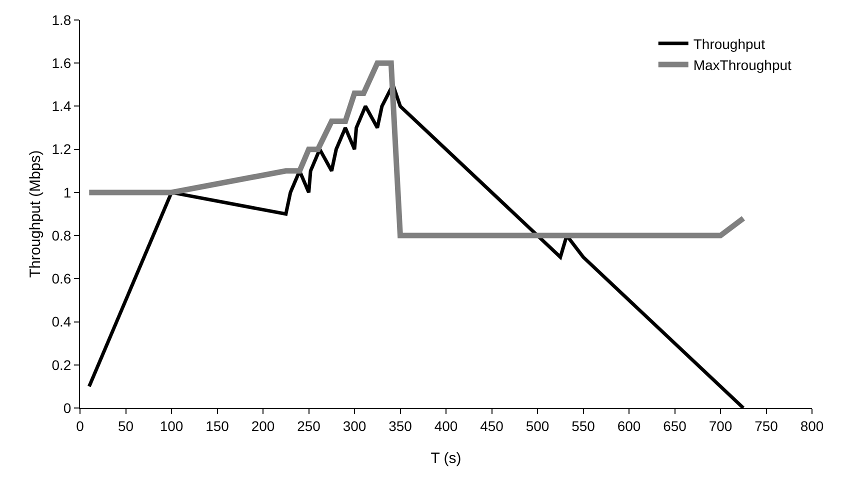 The height and width of the screenshot is (478, 862). Describe the element at coordinates (67, 408) in the screenshot. I see `y-tick-label: 0` at that location.